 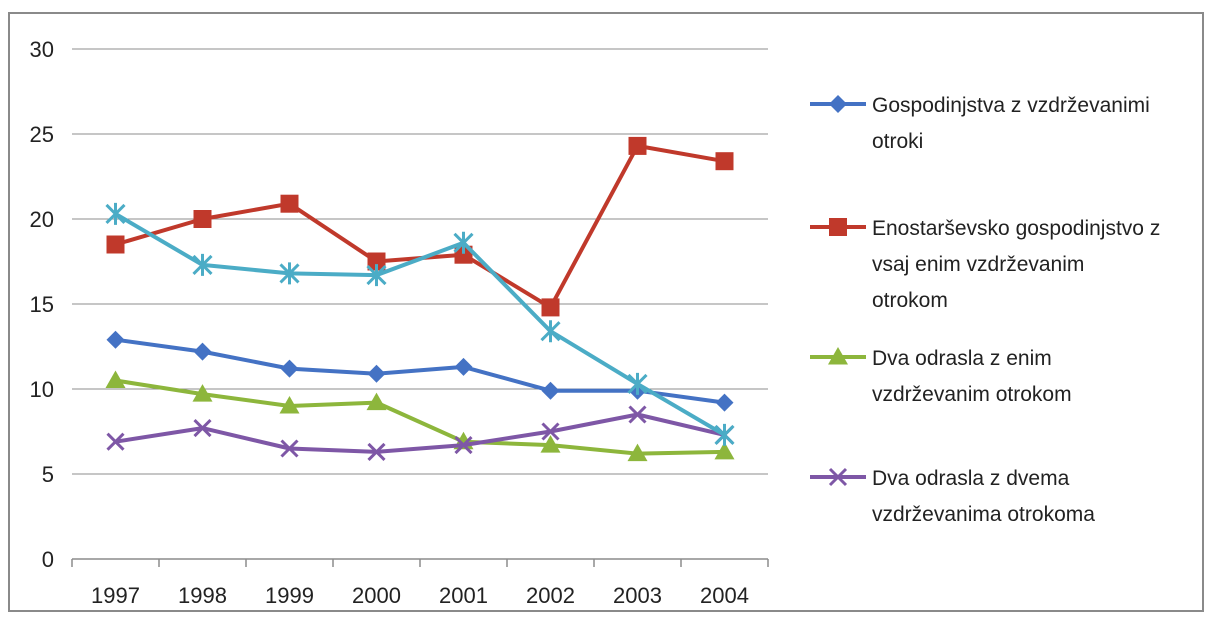 I want to click on legend-label: Dva odrasla z enim, so click(x=962, y=358).